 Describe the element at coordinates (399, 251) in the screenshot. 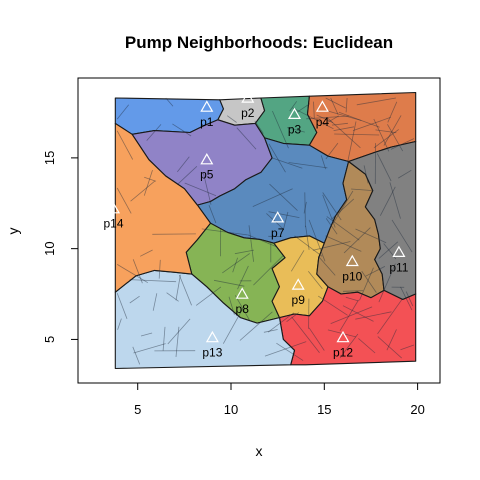

I see `pump-marker-p11` at that location.